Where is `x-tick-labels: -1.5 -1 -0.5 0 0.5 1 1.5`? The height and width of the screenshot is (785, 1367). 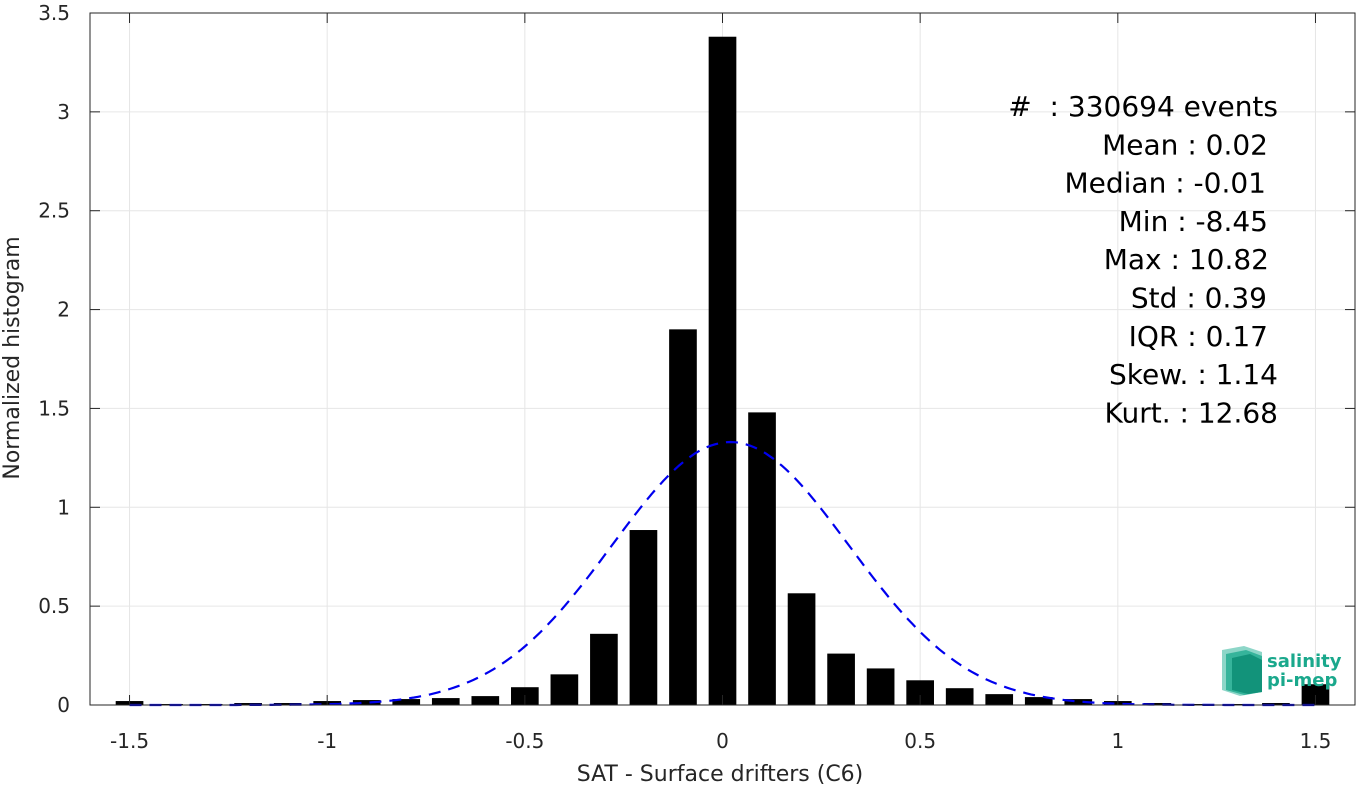 x-tick-labels: -1.5 -1 -0.5 0 0.5 1 1.5 is located at coordinates (720, 741).